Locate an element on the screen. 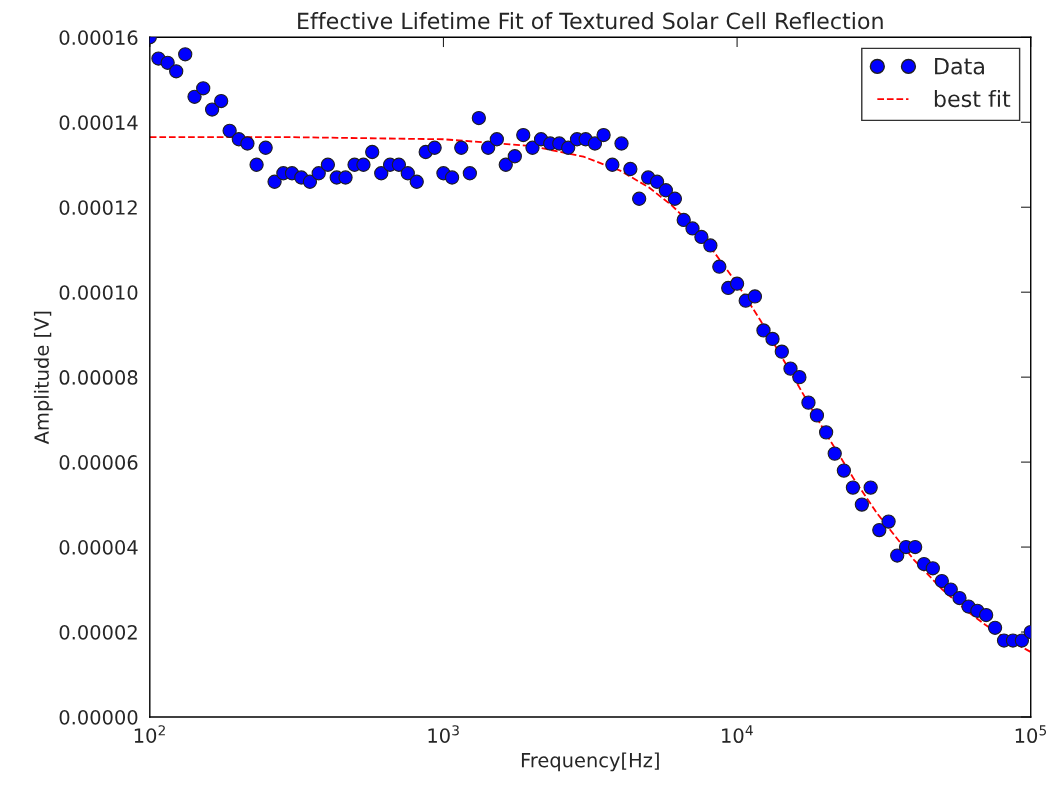 The height and width of the screenshot is (794, 1055). x-tick-label: 10$^{3}$ is located at coordinates (443, 734).